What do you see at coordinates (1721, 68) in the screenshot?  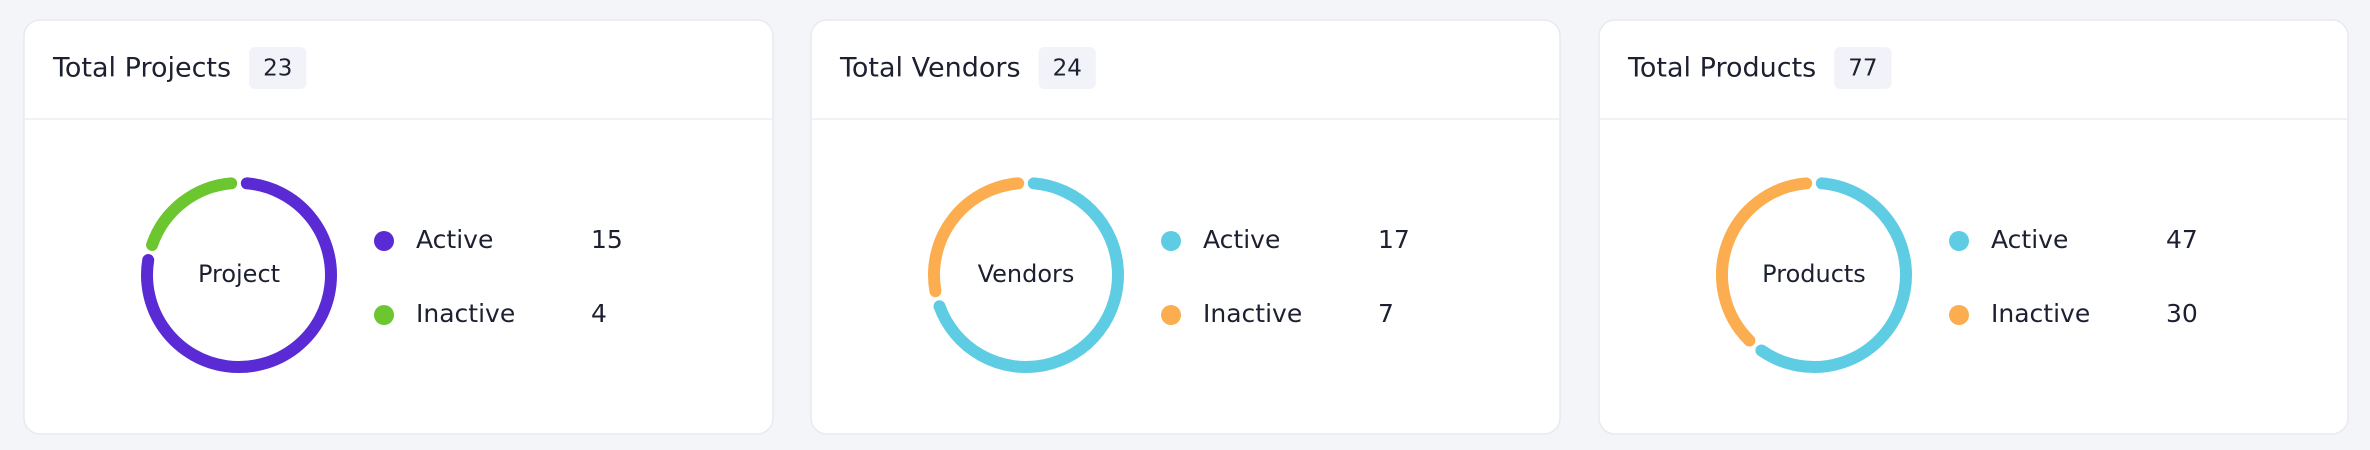 I see `card-title: Total Products` at bounding box center [1721, 68].